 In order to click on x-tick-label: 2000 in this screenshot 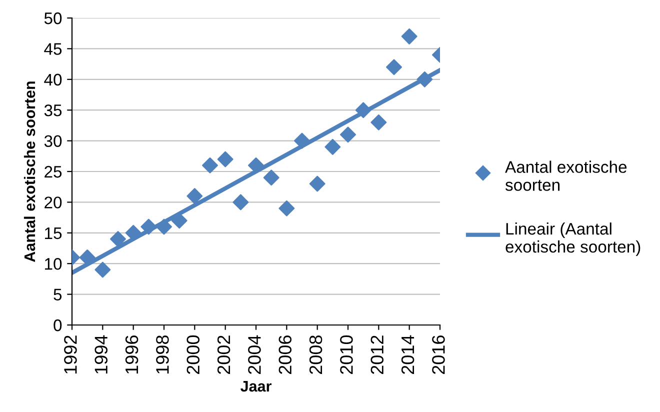, I will do `click(193, 354)`.